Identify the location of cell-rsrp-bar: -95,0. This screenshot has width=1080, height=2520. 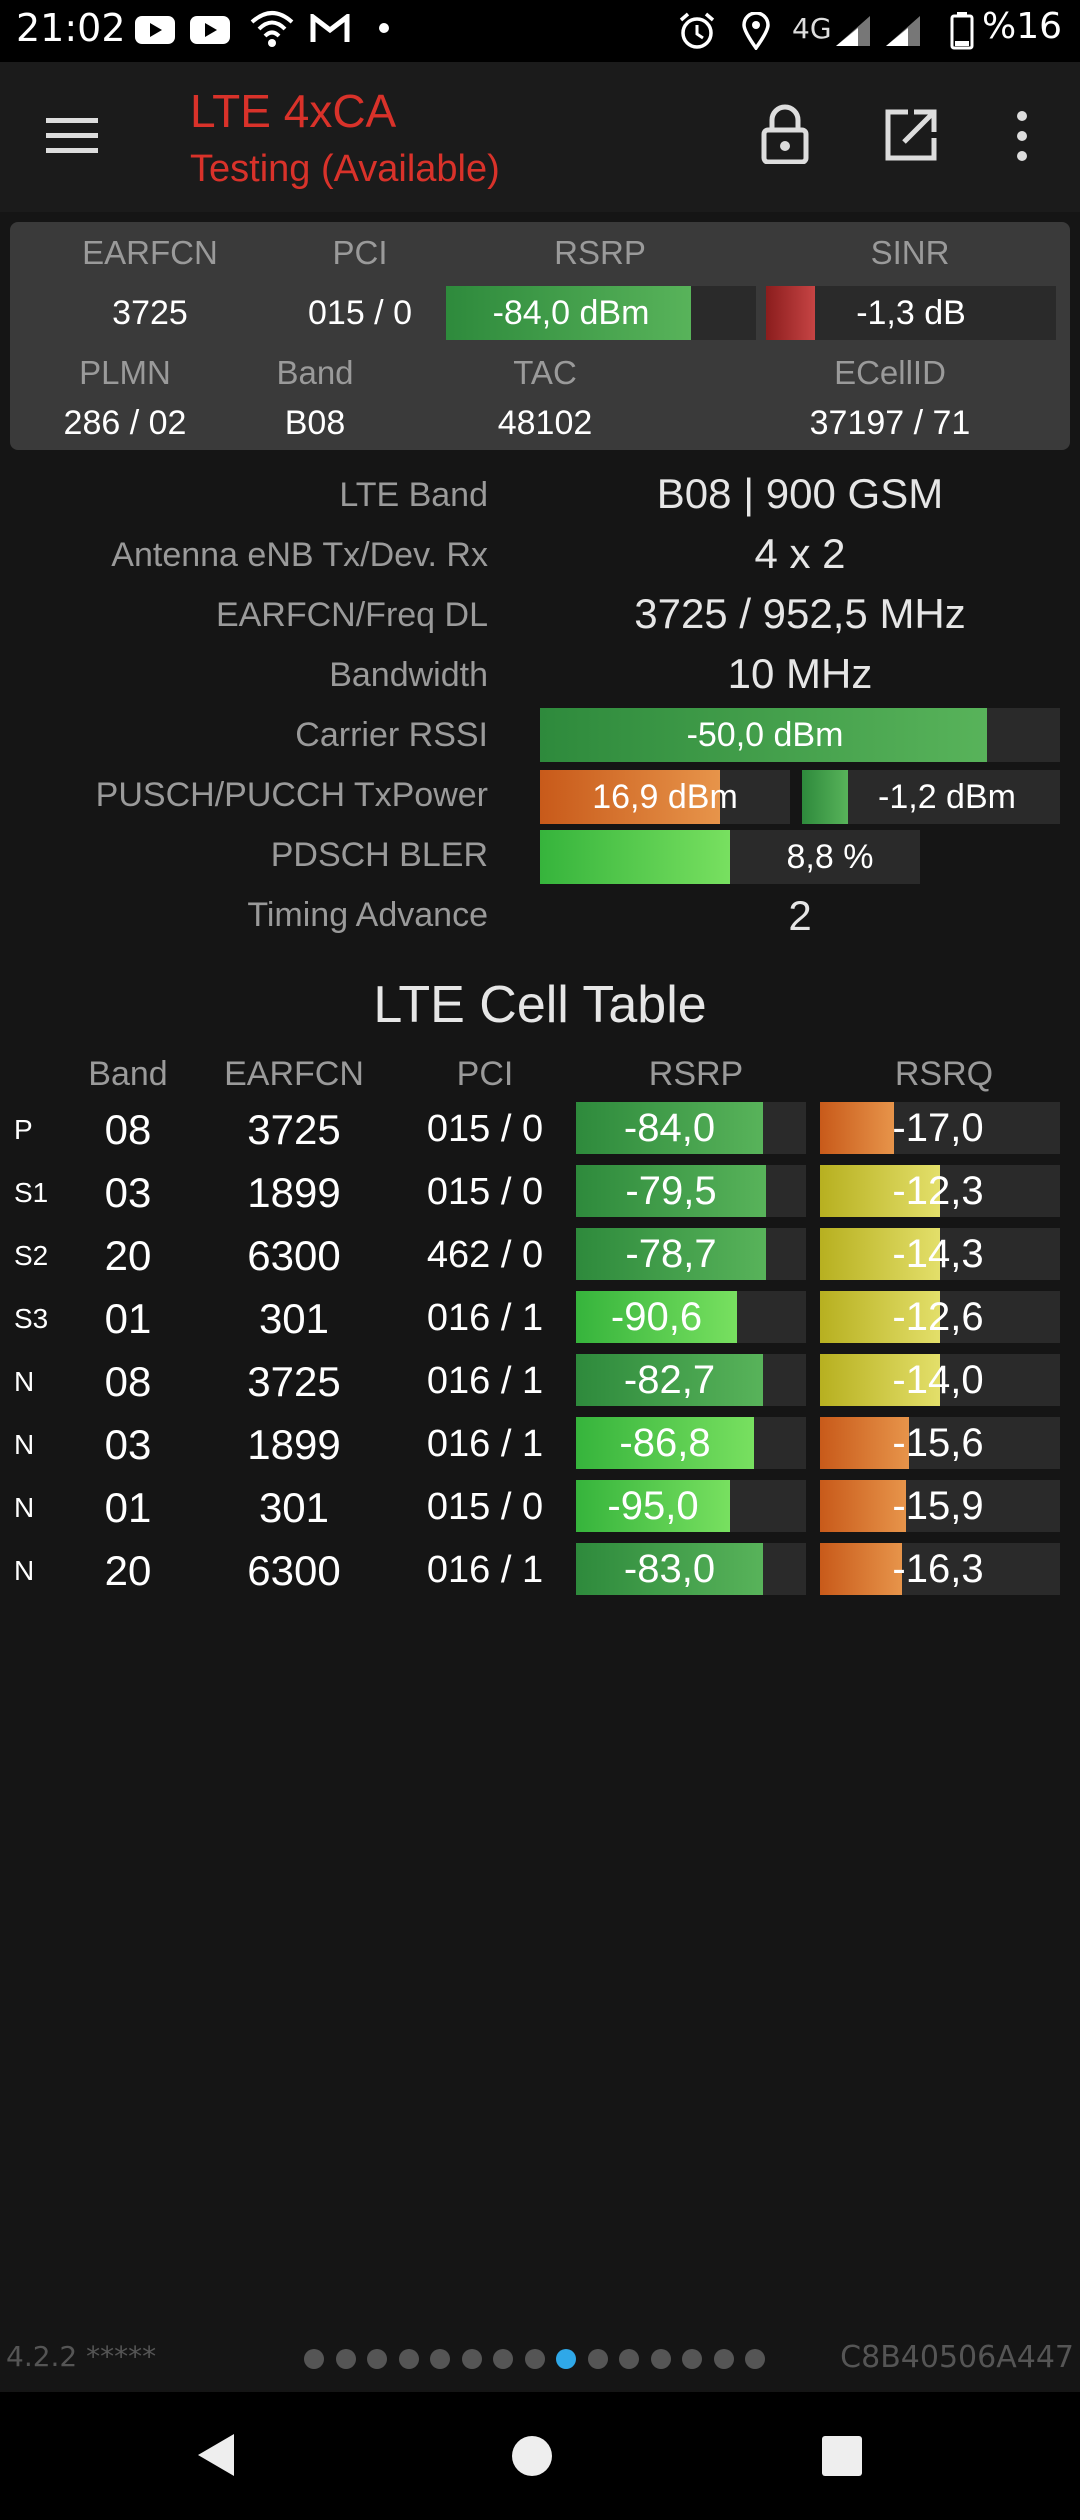
(691, 1506).